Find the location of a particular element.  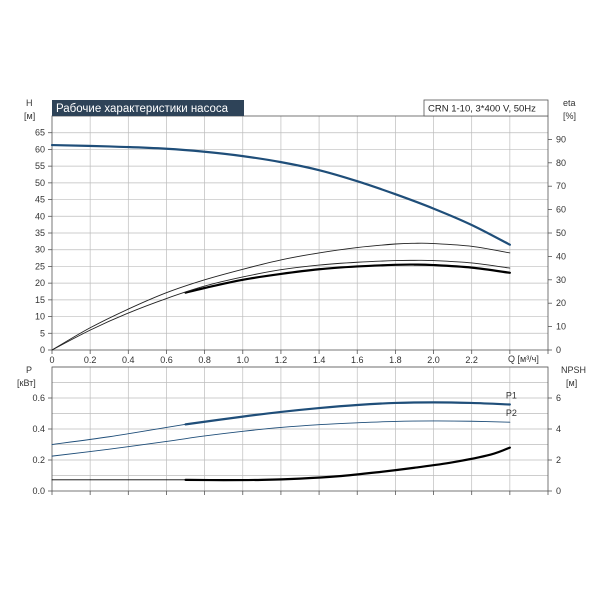

x-tick-label: 1.6 is located at coordinates (357, 360).